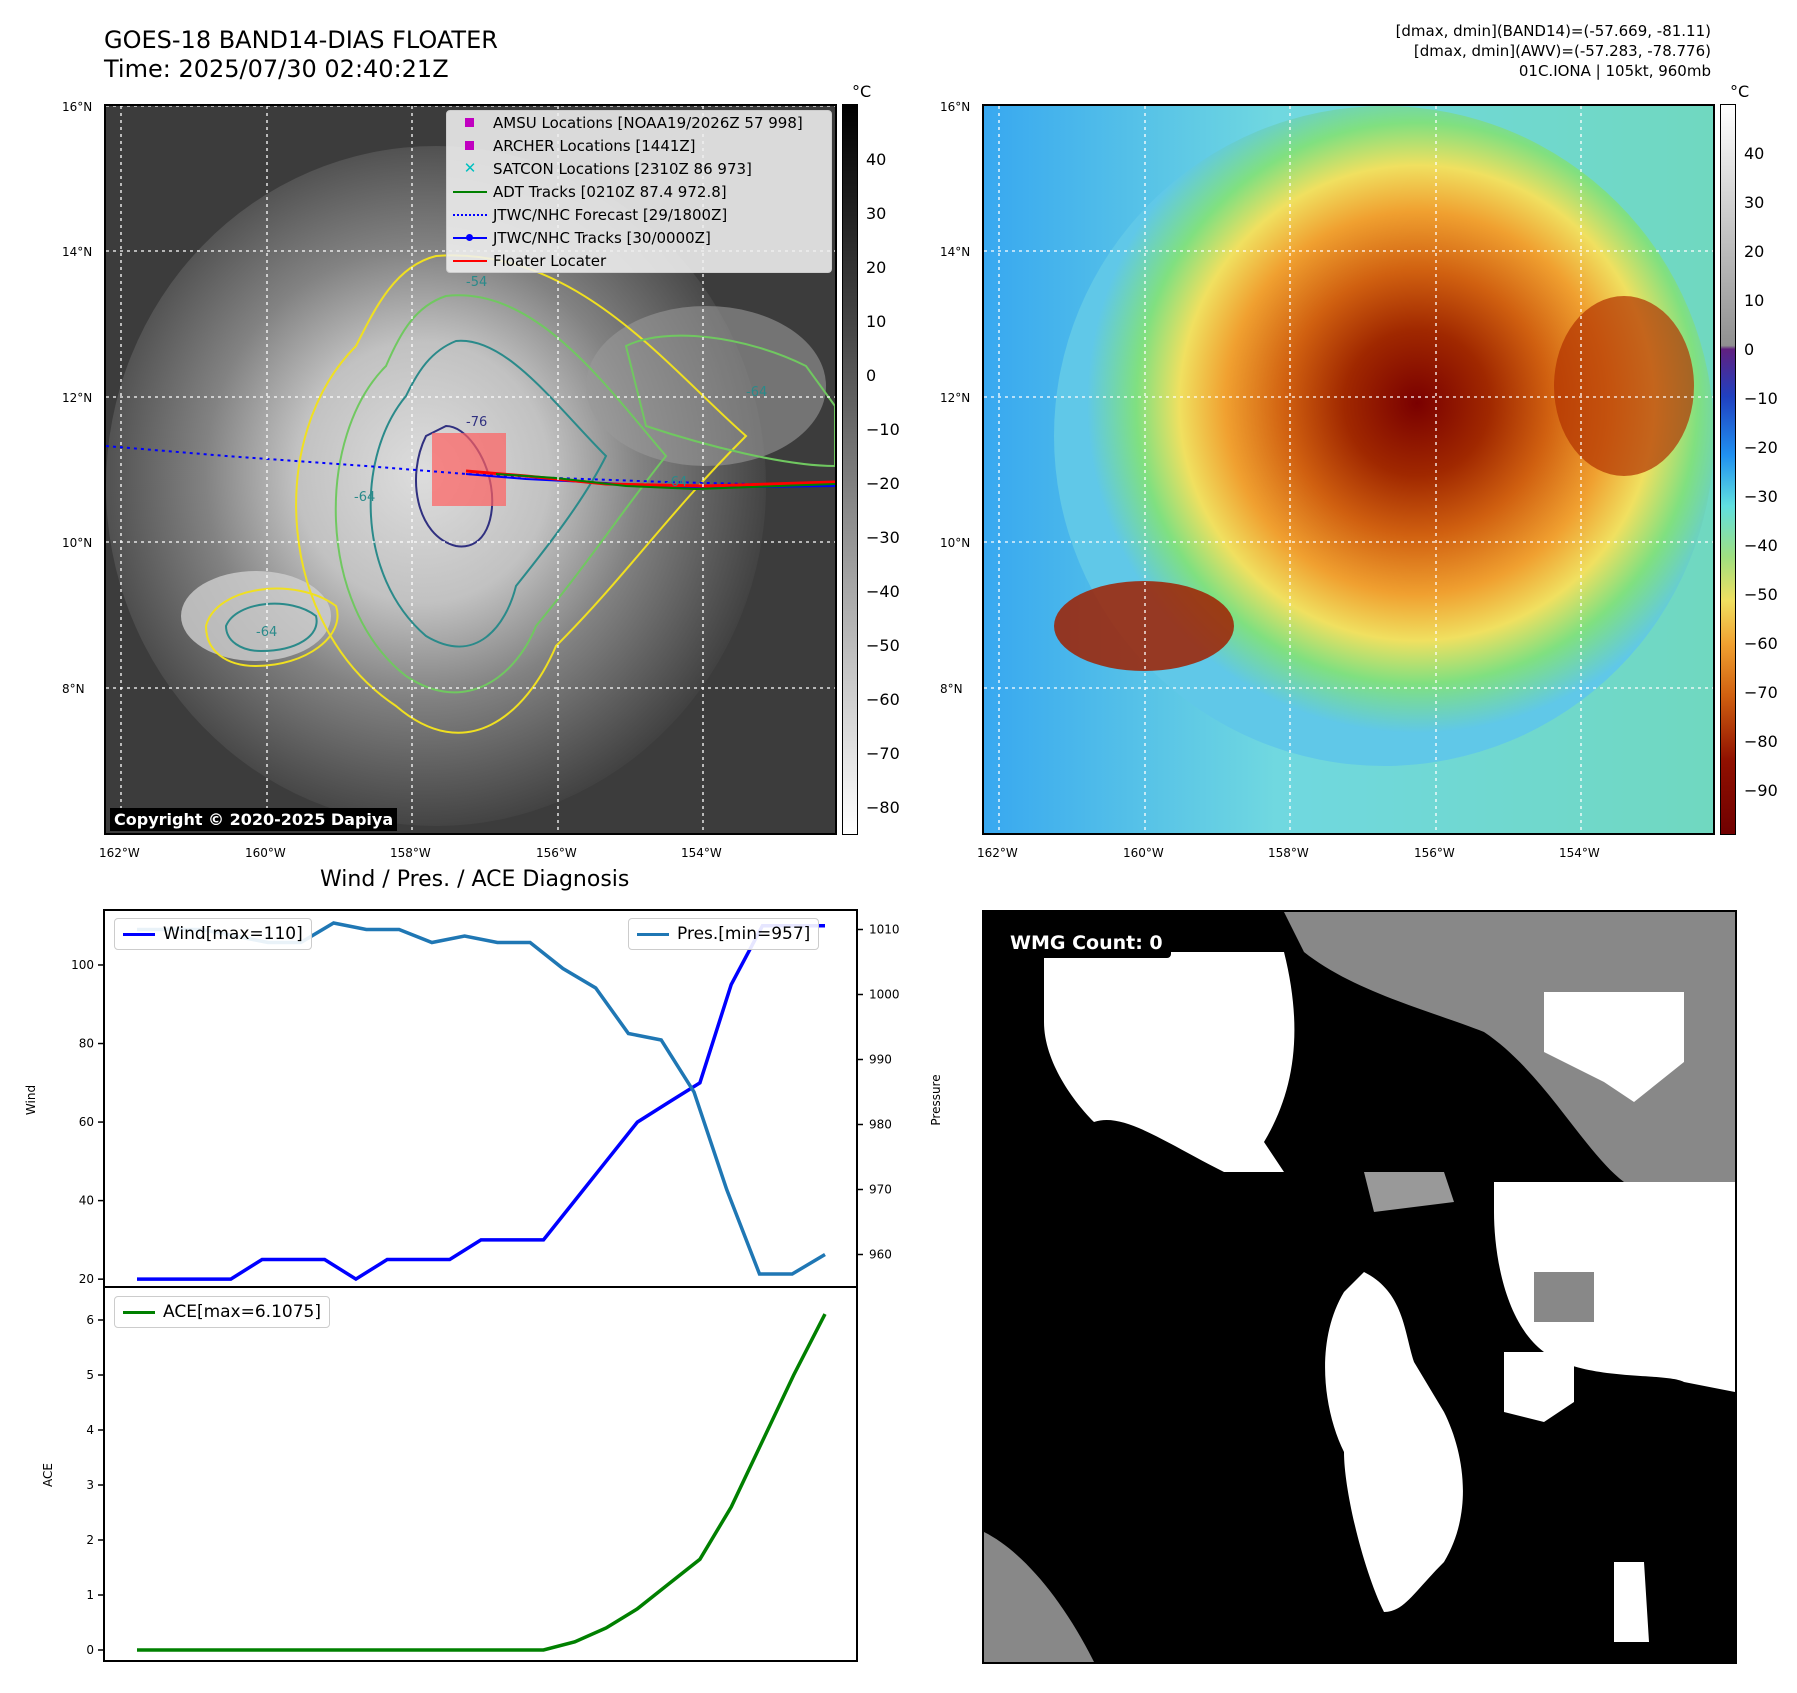 The width and height of the screenshot is (1797, 1693). What do you see at coordinates (31, 1100) in the screenshot?
I see `wind-axis-label: Wind` at bounding box center [31, 1100].